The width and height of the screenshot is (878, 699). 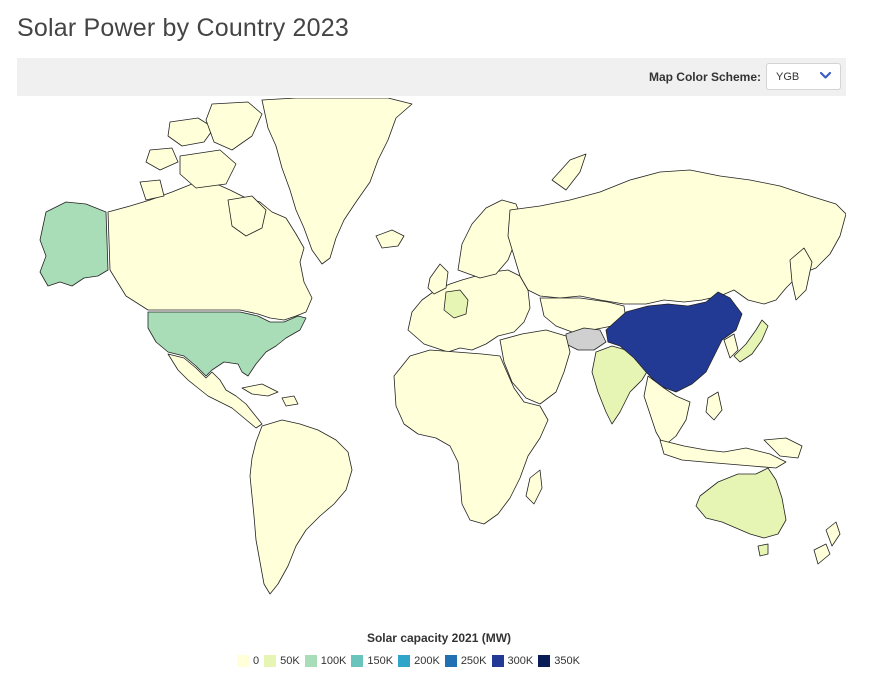 I want to click on country-germany, so click(x=456, y=304).